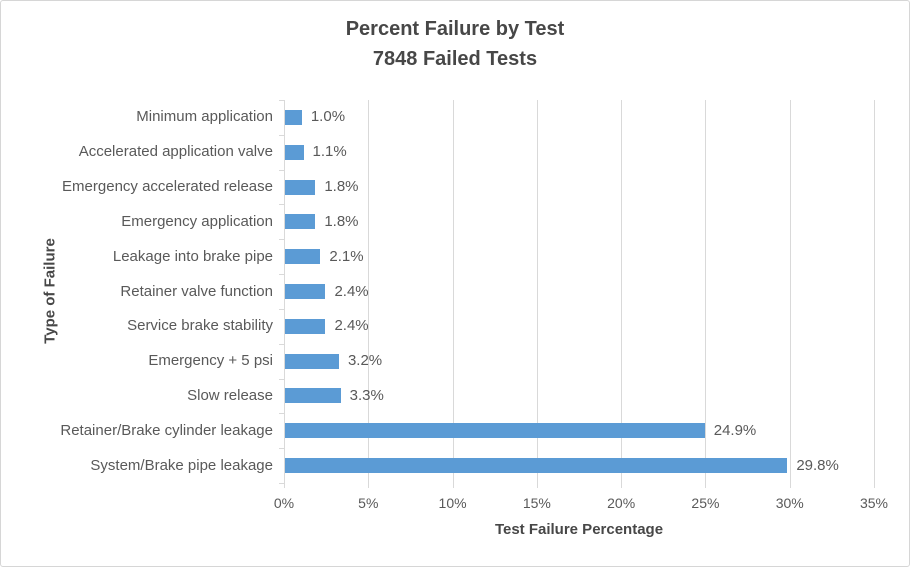 The image size is (910, 567). I want to click on x-tick-label: 15%, so click(536, 503).